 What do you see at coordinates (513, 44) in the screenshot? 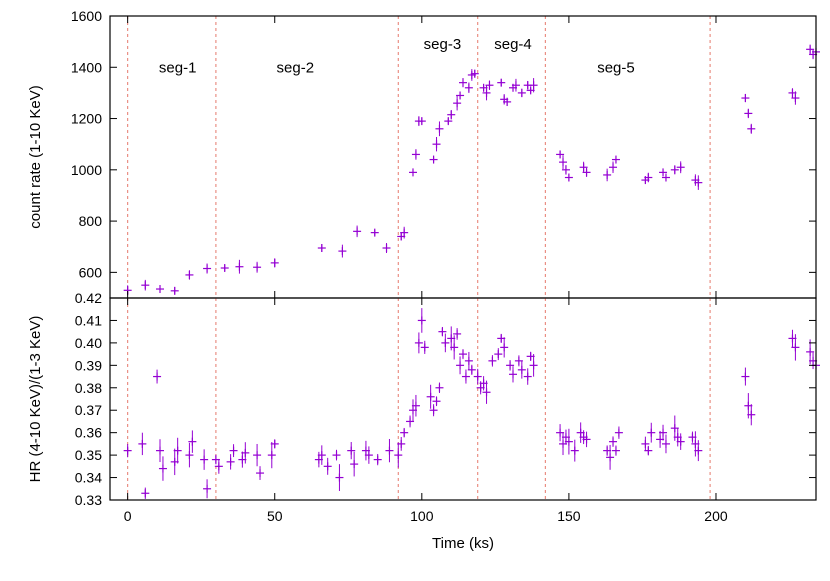
I see `segment-label: seg-4` at bounding box center [513, 44].